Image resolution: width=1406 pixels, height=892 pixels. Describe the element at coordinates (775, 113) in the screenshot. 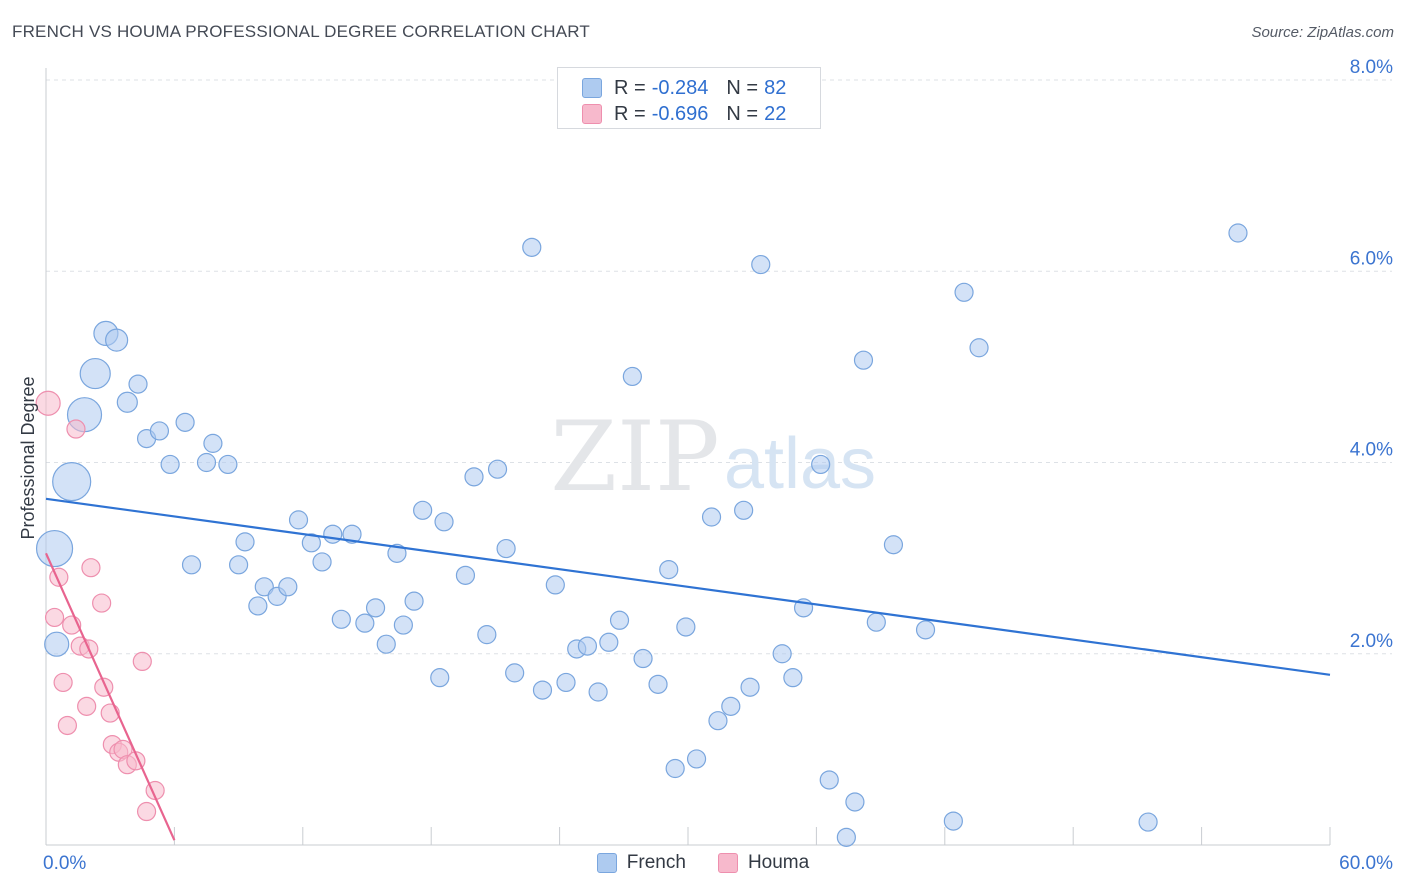

I see `legend-n-value-houma: 22` at that location.